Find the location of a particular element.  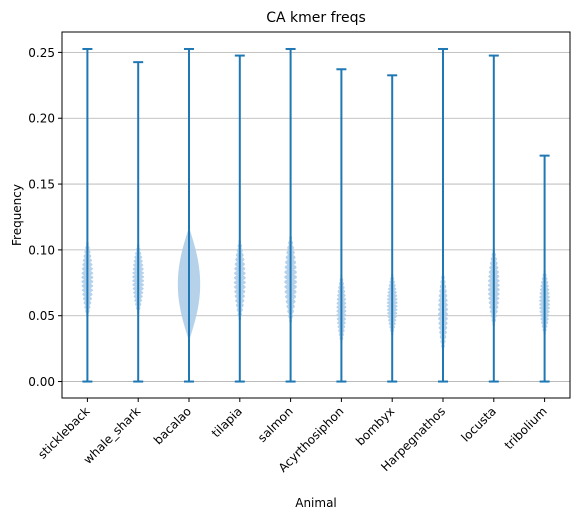

y-axis: 0.00 0.05 0.10 0.15 0.20 0.25 is located at coordinates (45, 217).